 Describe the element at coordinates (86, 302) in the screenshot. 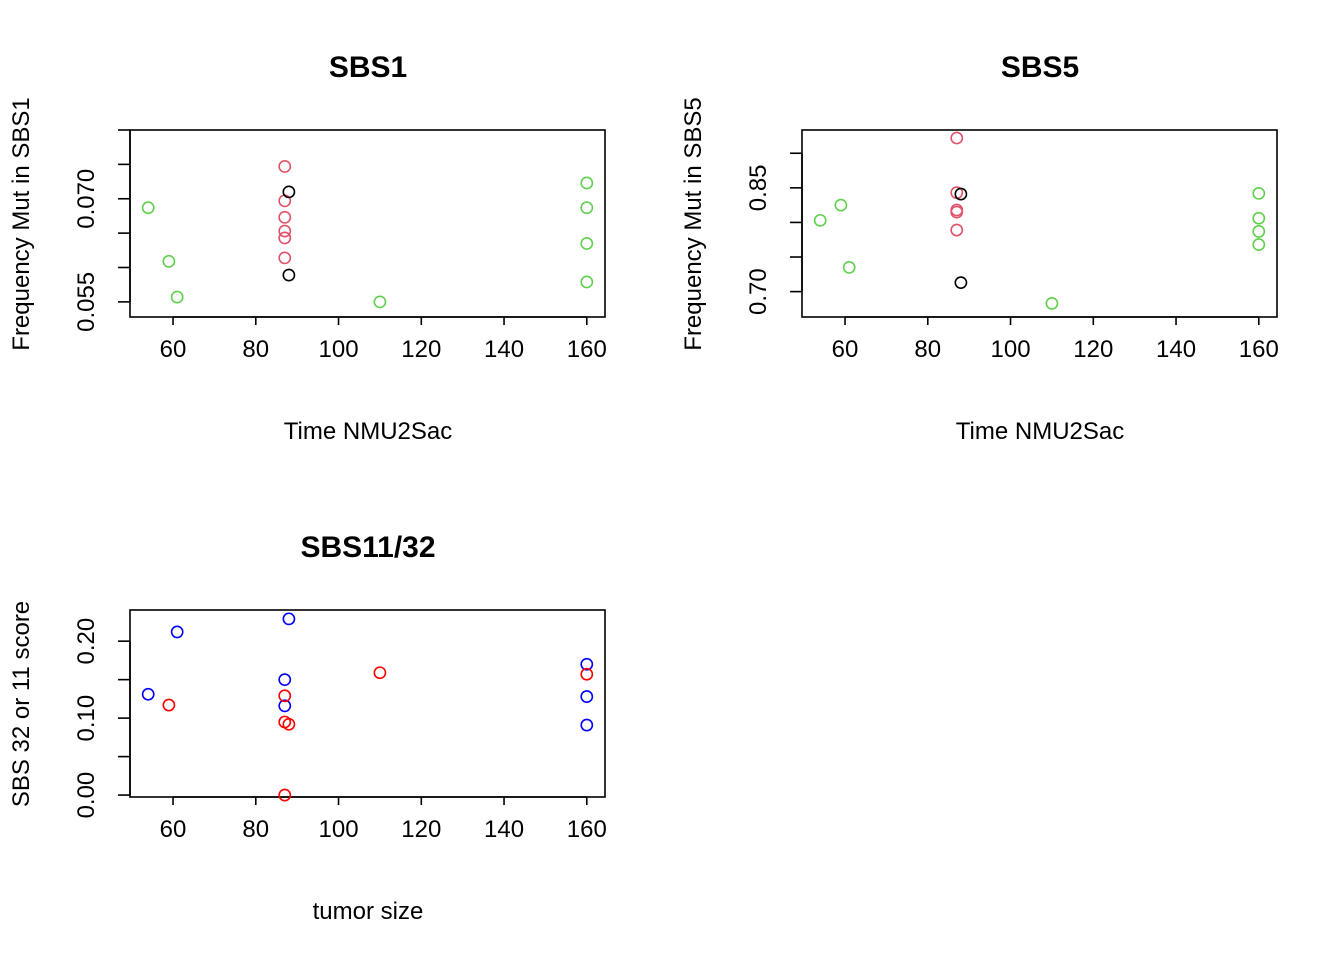

I see `y-tick-label: 0.055` at that location.